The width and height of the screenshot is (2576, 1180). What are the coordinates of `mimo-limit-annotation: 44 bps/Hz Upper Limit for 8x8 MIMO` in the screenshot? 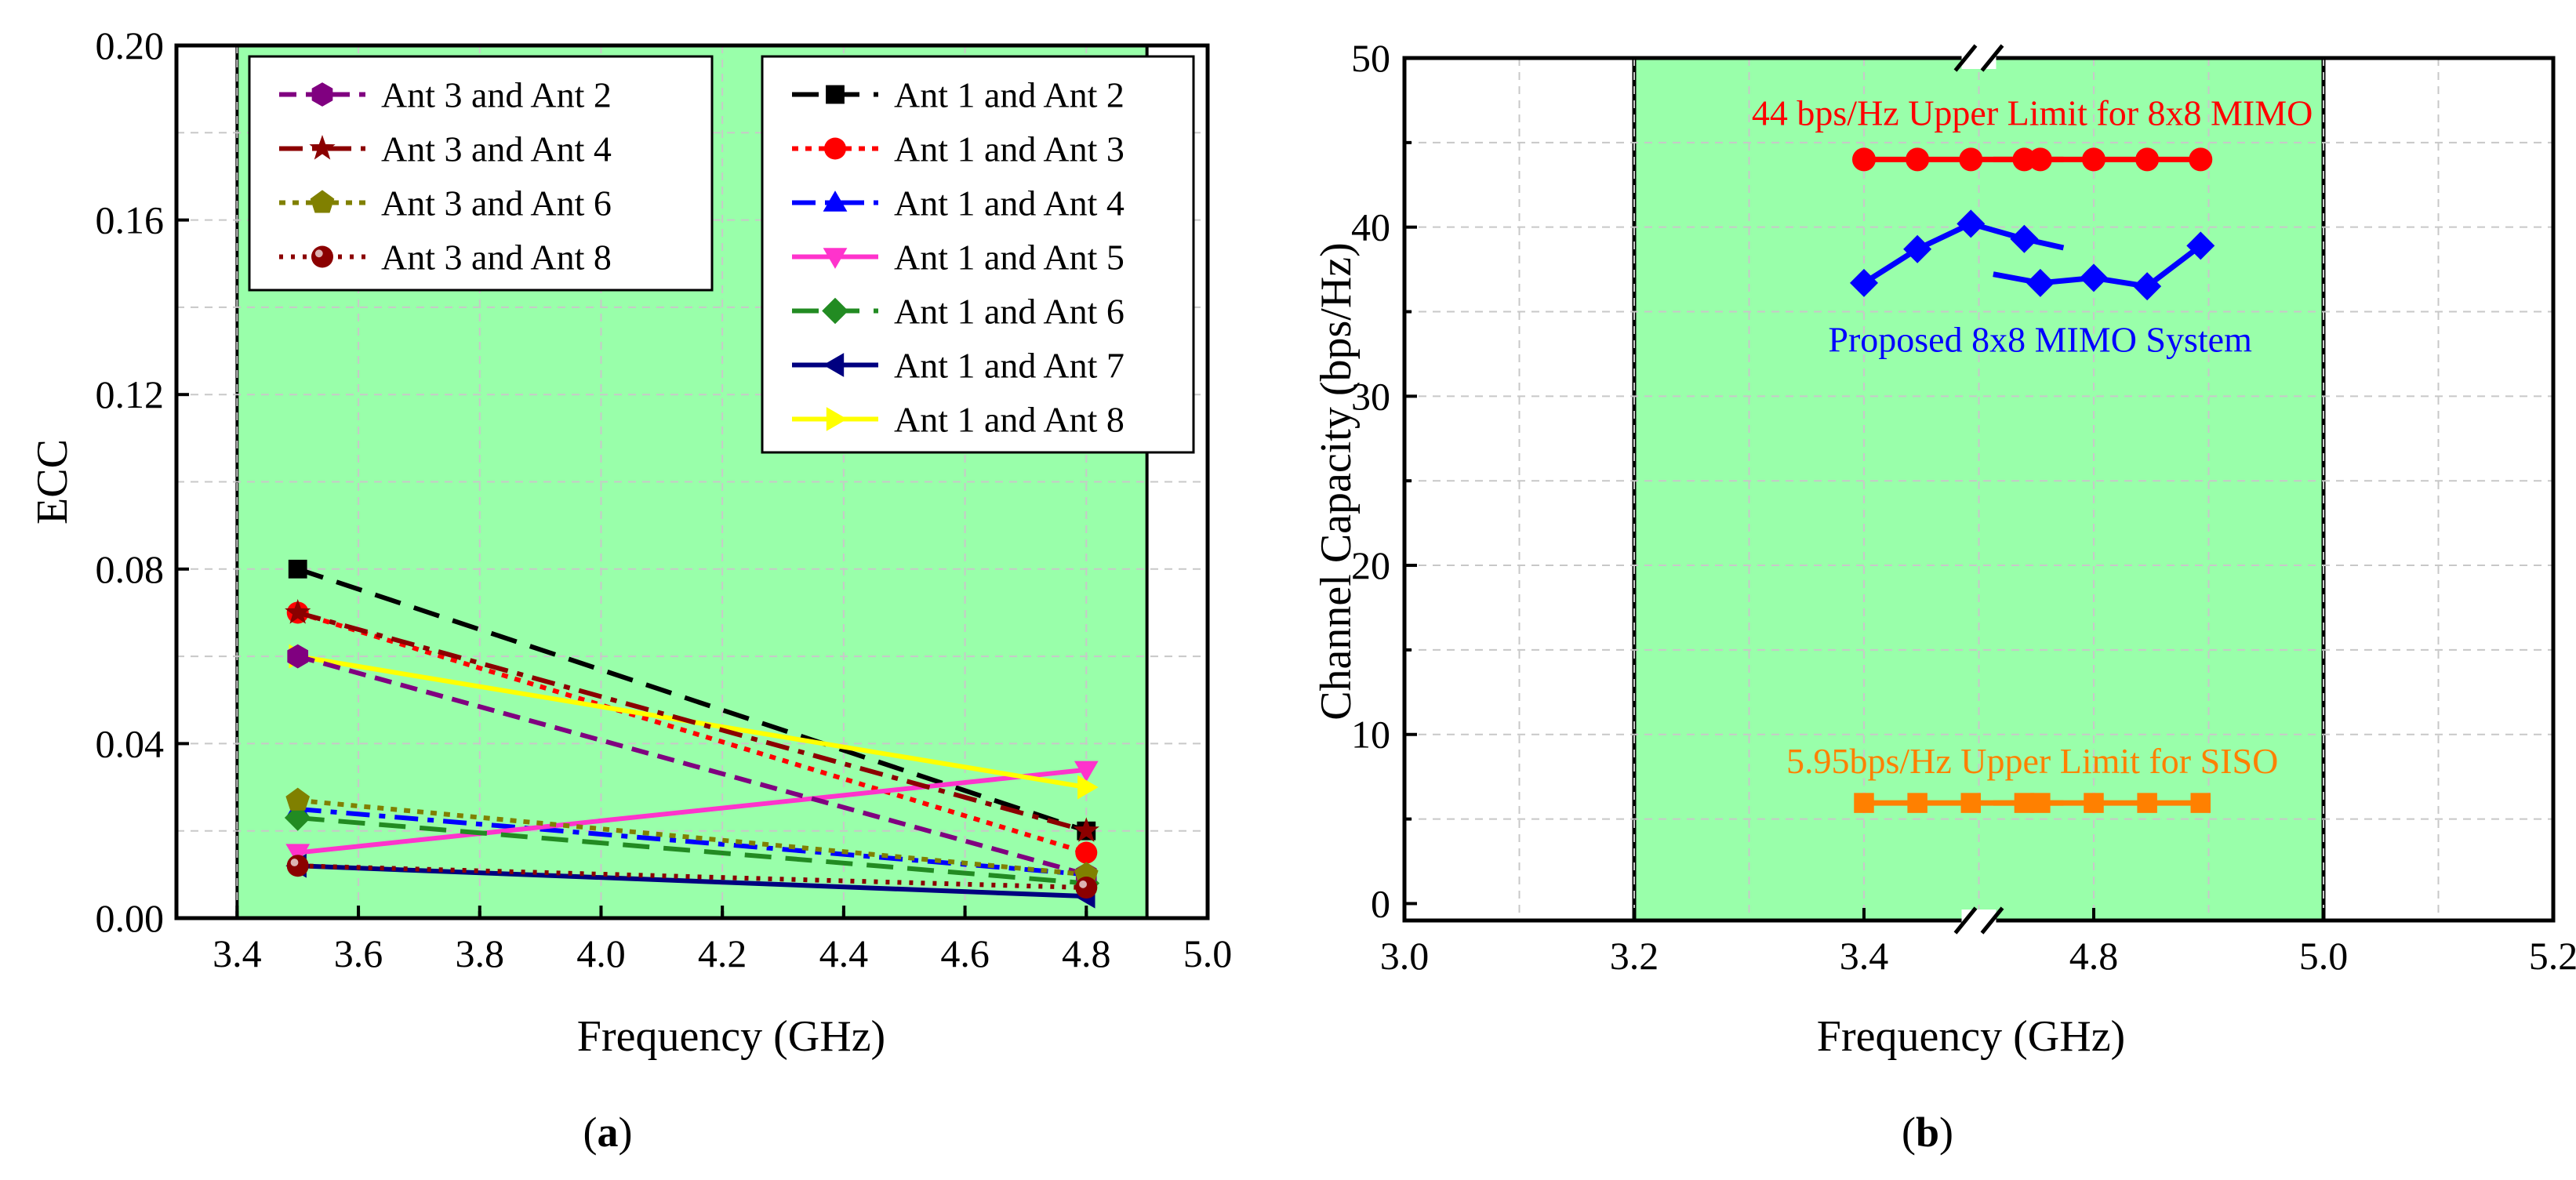 It's located at (2032, 113).